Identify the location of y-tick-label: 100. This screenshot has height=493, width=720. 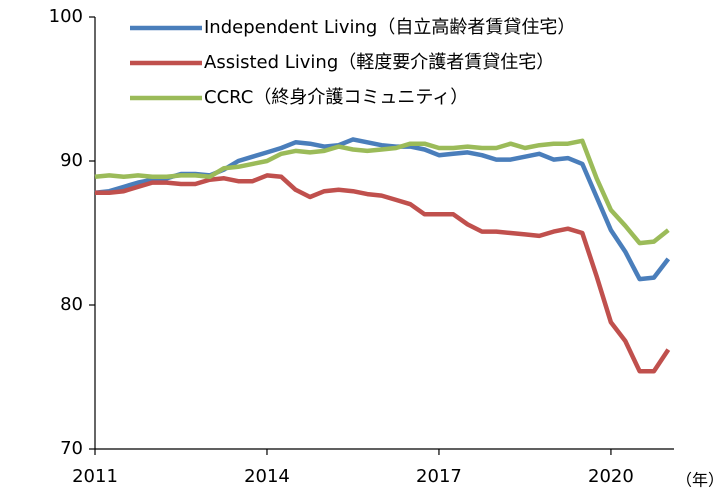
(66, 16).